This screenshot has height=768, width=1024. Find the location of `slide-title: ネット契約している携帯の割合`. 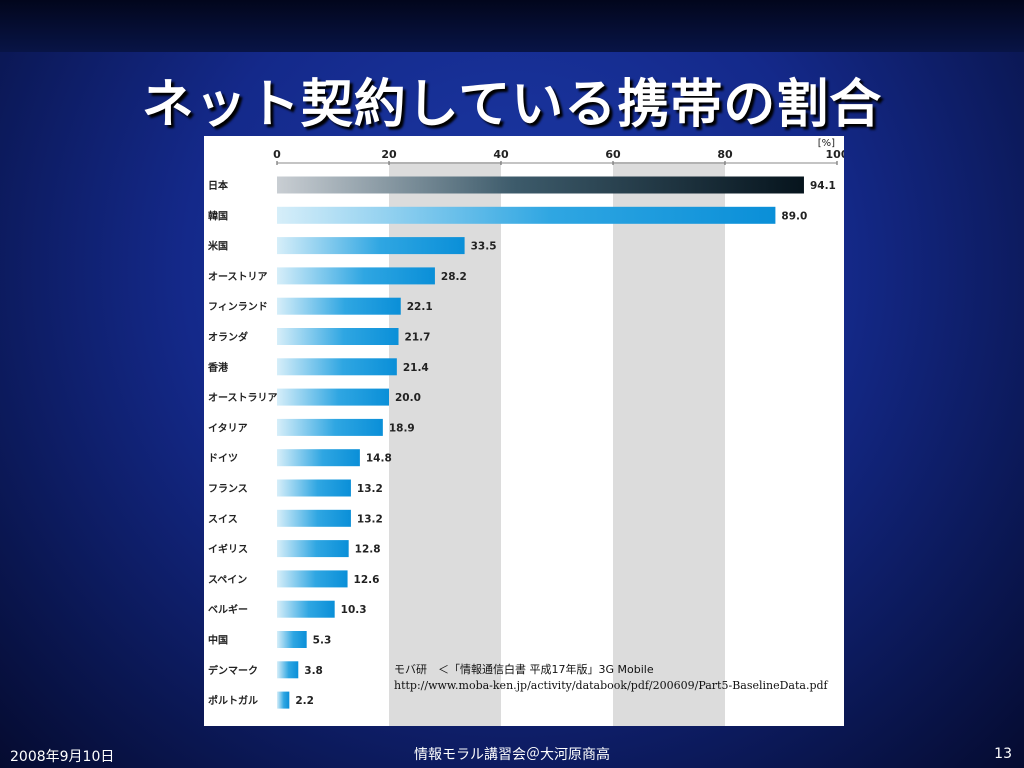

slide-title: ネット契約している携帯の割合 is located at coordinates (512, 105).